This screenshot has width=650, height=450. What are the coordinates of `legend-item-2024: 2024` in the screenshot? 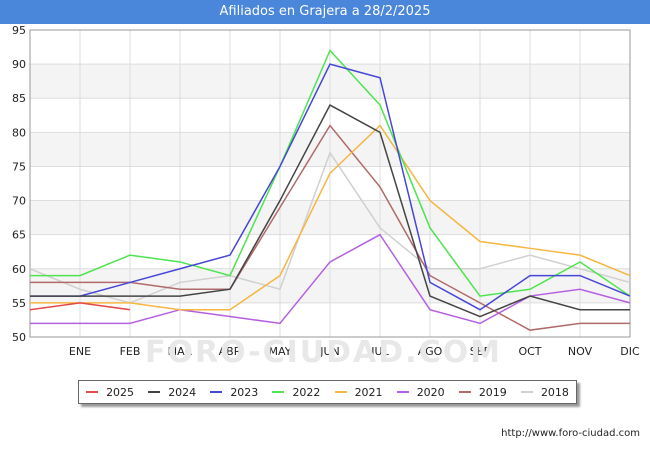 It's located at (172, 392).